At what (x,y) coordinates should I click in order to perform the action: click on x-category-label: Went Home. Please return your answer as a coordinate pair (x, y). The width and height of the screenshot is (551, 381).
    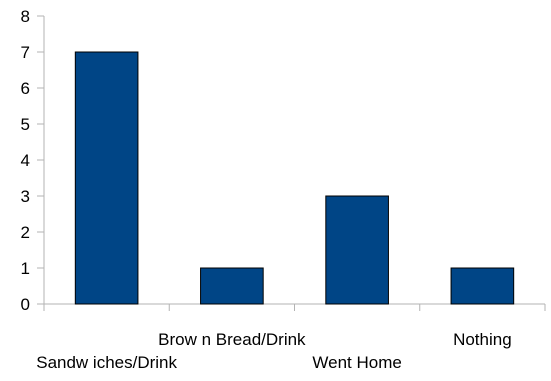
    Looking at the image, I should click on (356, 362).